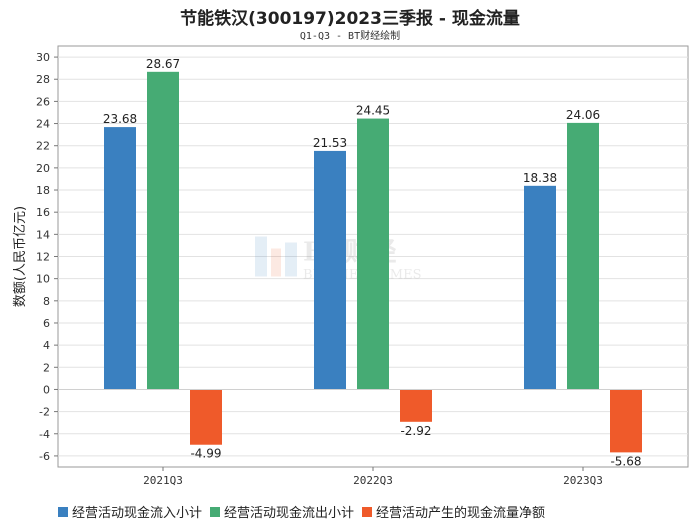 This screenshot has width=700, height=524. What do you see at coordinates (43, 234) in the screenshot?
I see `y-tick-label: 14` at bounding box center [43, 234].